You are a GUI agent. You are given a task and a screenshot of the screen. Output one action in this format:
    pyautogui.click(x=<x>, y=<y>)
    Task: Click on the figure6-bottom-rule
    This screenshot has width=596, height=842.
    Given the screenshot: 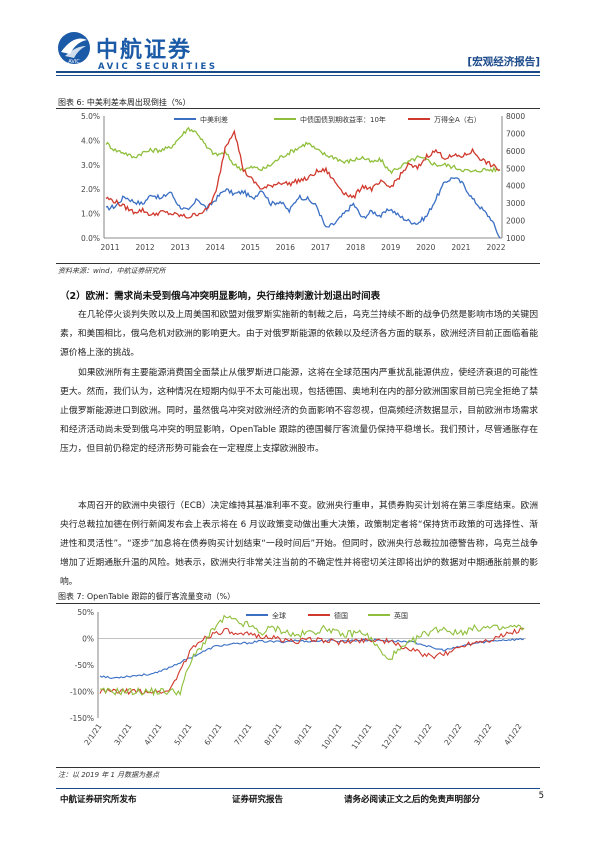 What is the action you would take?
    pyautogui.click(x=298, y=263)
    